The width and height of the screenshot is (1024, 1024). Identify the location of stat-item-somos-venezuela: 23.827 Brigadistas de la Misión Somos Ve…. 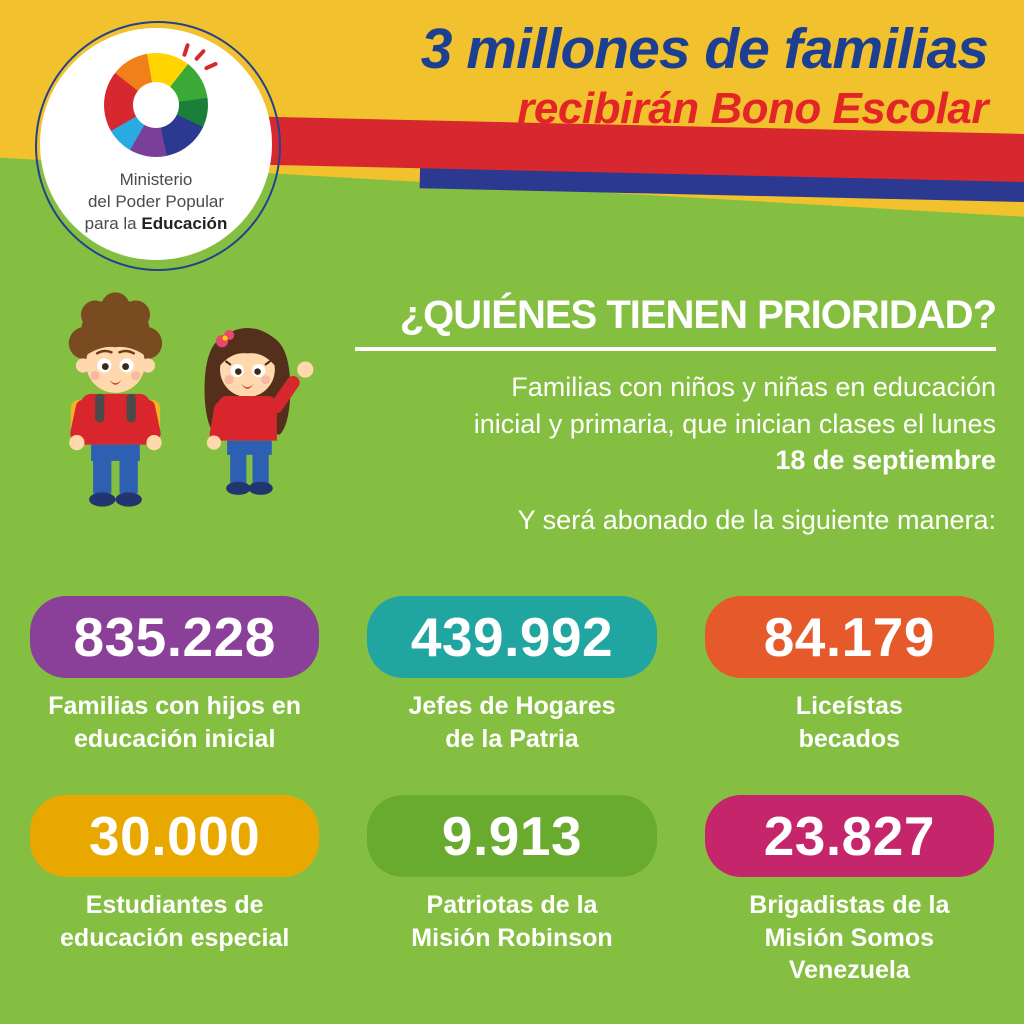
(849, 891).